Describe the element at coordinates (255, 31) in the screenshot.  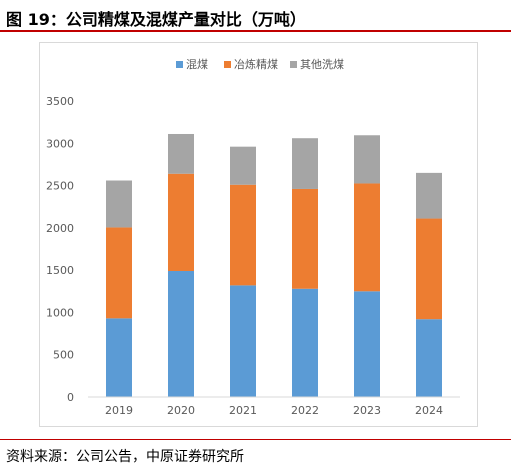
I see `title-divider` at that location.